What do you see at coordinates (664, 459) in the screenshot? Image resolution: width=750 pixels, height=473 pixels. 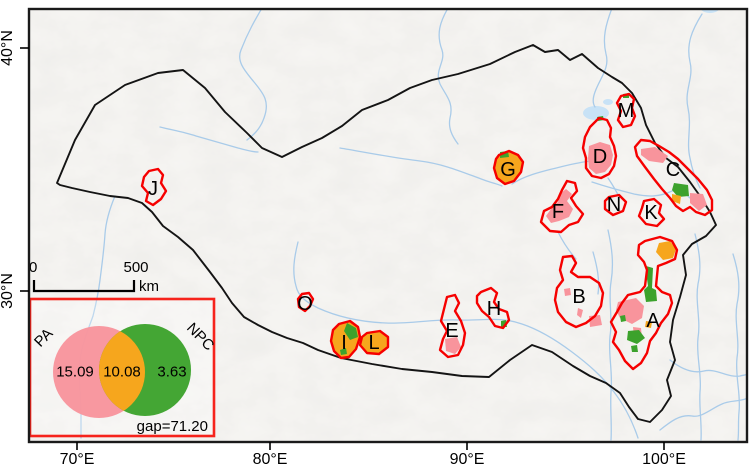 I see `x-tick-label: 100°E` at bounding box center [664, 459].